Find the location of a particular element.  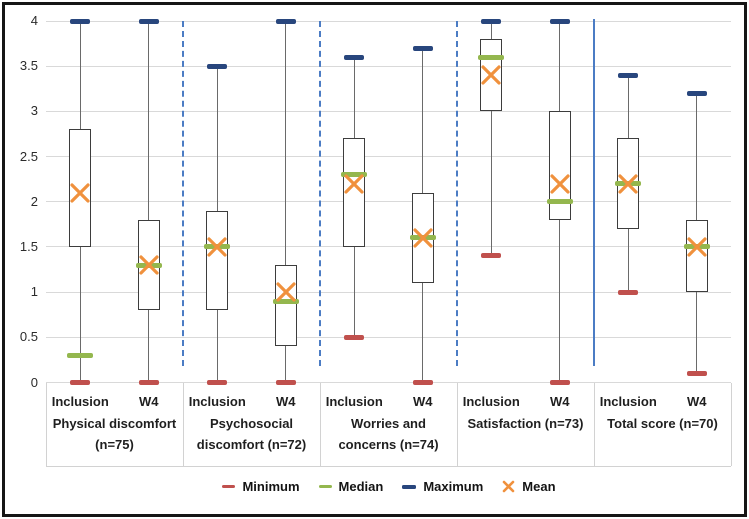

group-label: Psychosocial is located at coordinates (251, 423).